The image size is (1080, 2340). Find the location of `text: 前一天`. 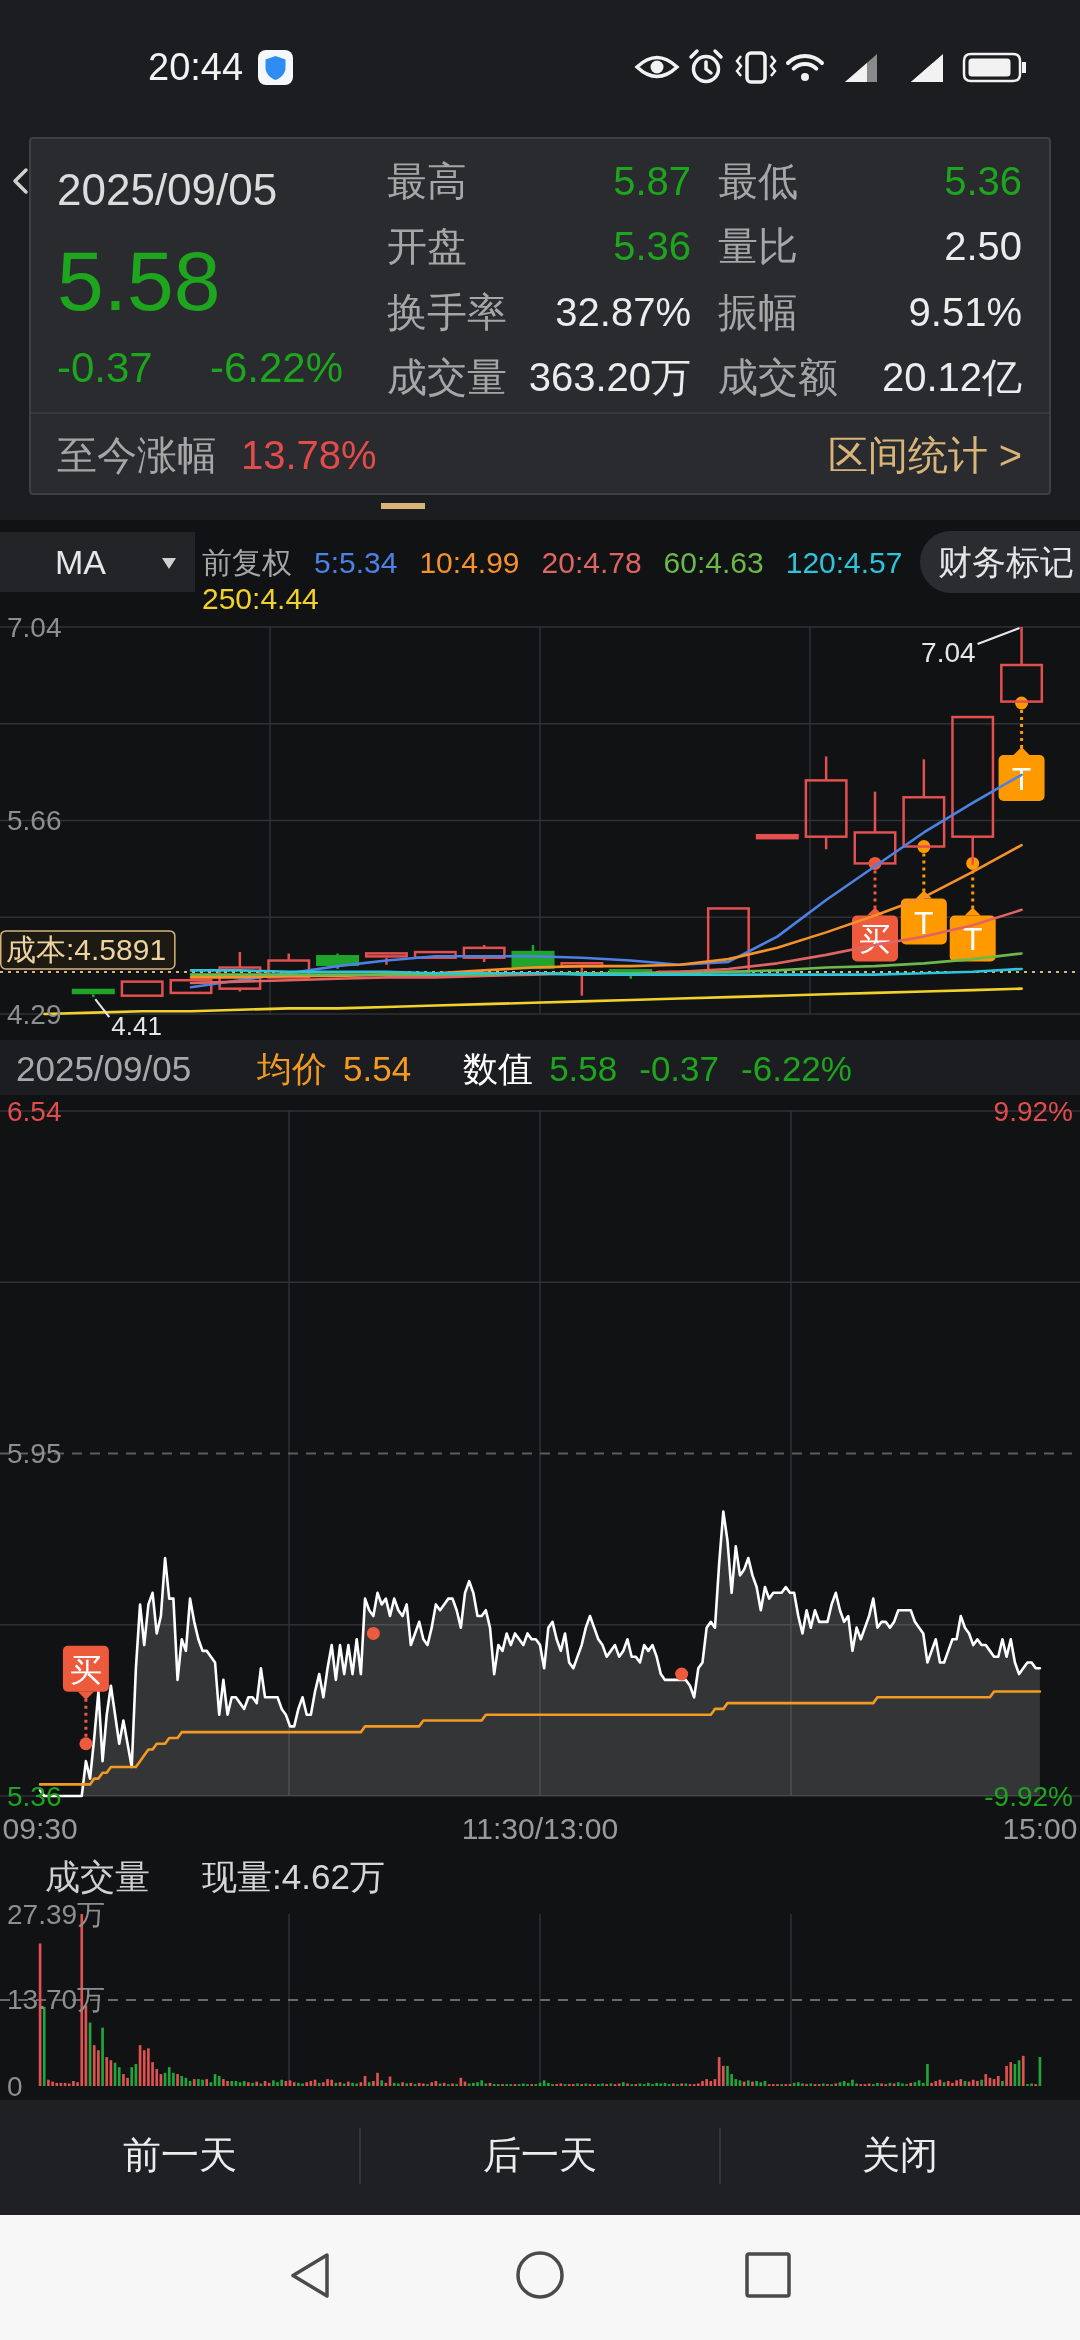

text: 前一天 is located at coordinates (180, 2155).